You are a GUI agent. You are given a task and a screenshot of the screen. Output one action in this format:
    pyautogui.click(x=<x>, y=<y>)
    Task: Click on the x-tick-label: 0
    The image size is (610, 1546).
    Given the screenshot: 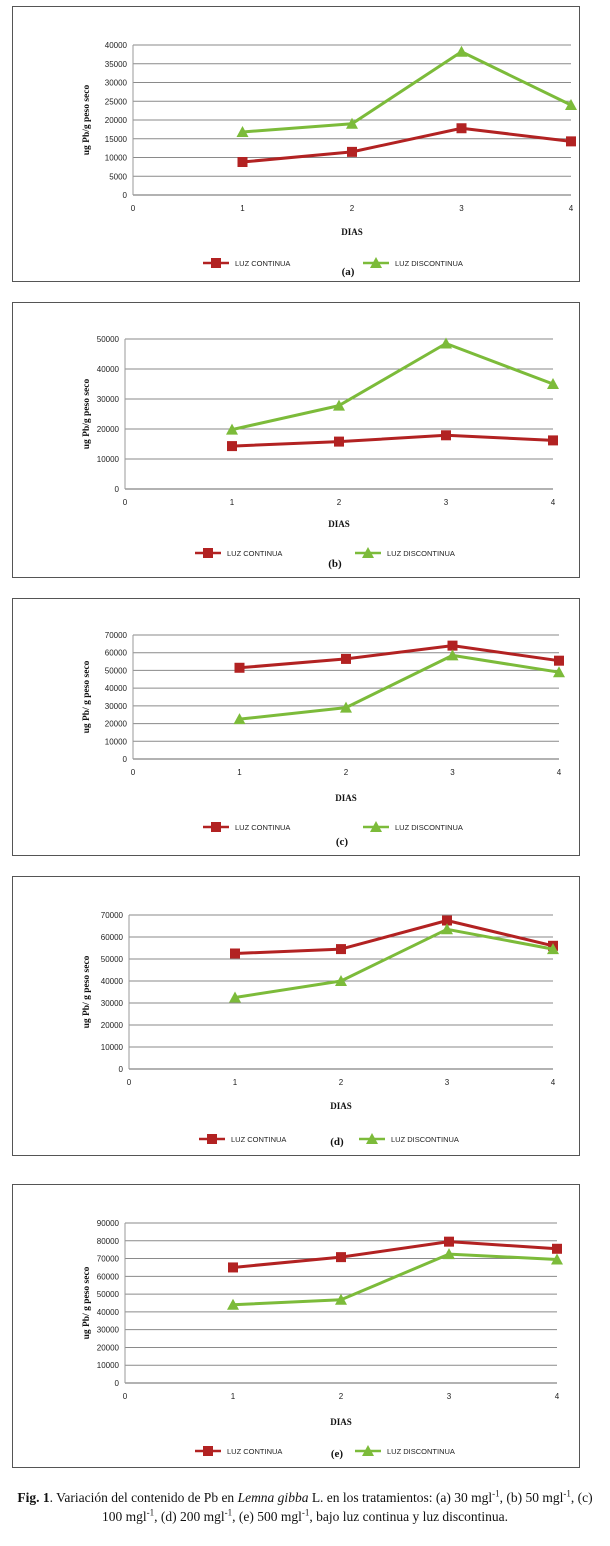 What is the action you would take?
    pyautogui.click(x=133, y=772)
    